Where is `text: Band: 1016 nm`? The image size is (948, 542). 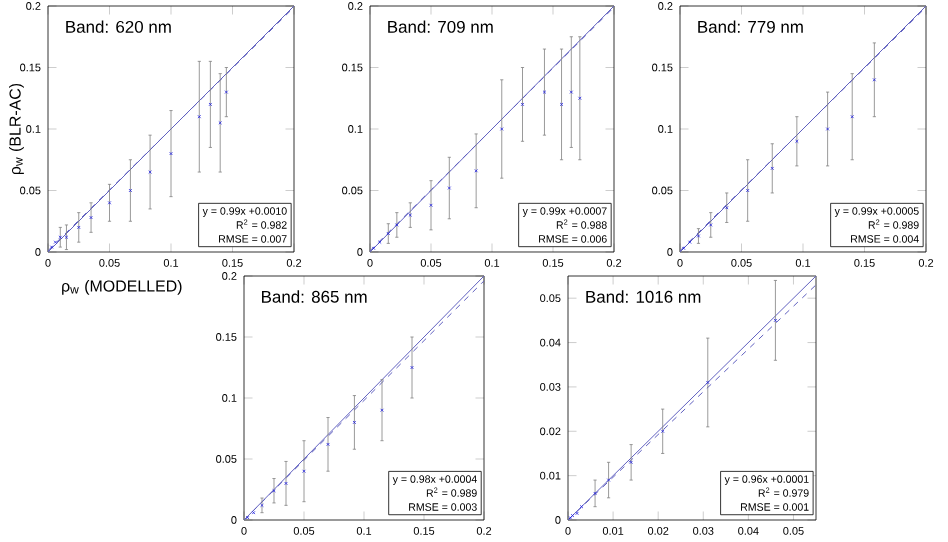
text: Band: 1016 nm is located at coordinates (643, 296).